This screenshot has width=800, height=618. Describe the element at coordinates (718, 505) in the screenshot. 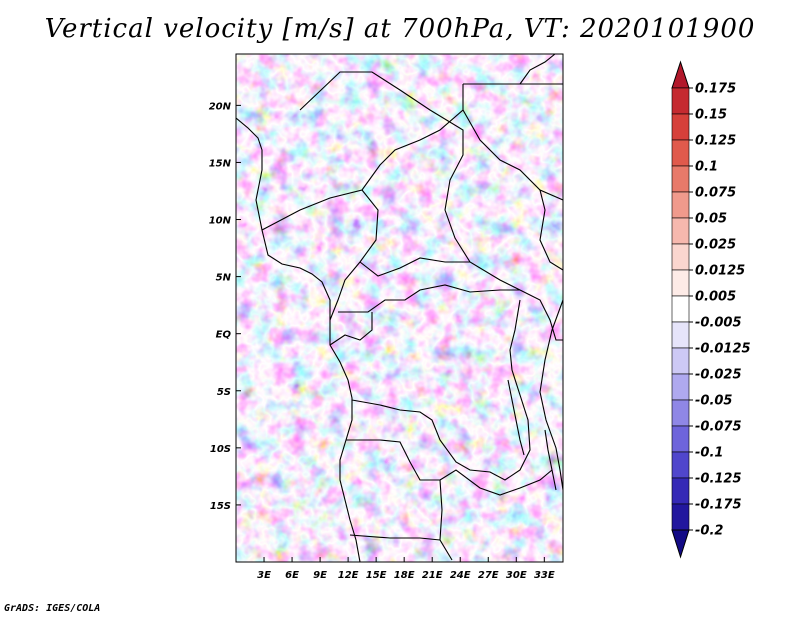

I see `colorbar-label: -0.175` at that location.